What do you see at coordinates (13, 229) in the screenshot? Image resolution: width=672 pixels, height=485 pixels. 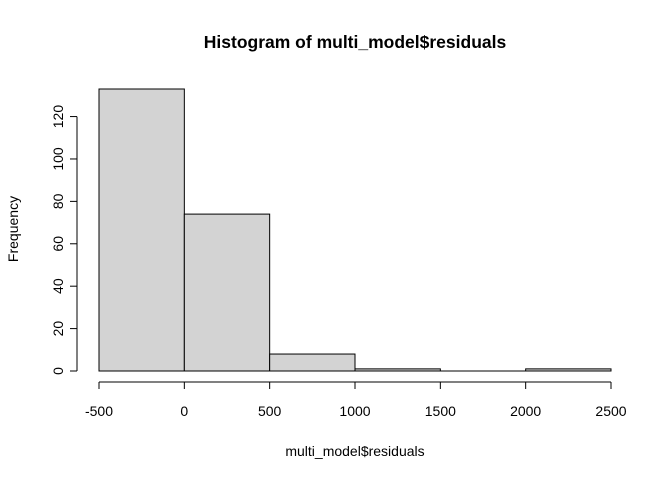 I see `y-axis-label: Frequency` at bounding box center [13, 229].